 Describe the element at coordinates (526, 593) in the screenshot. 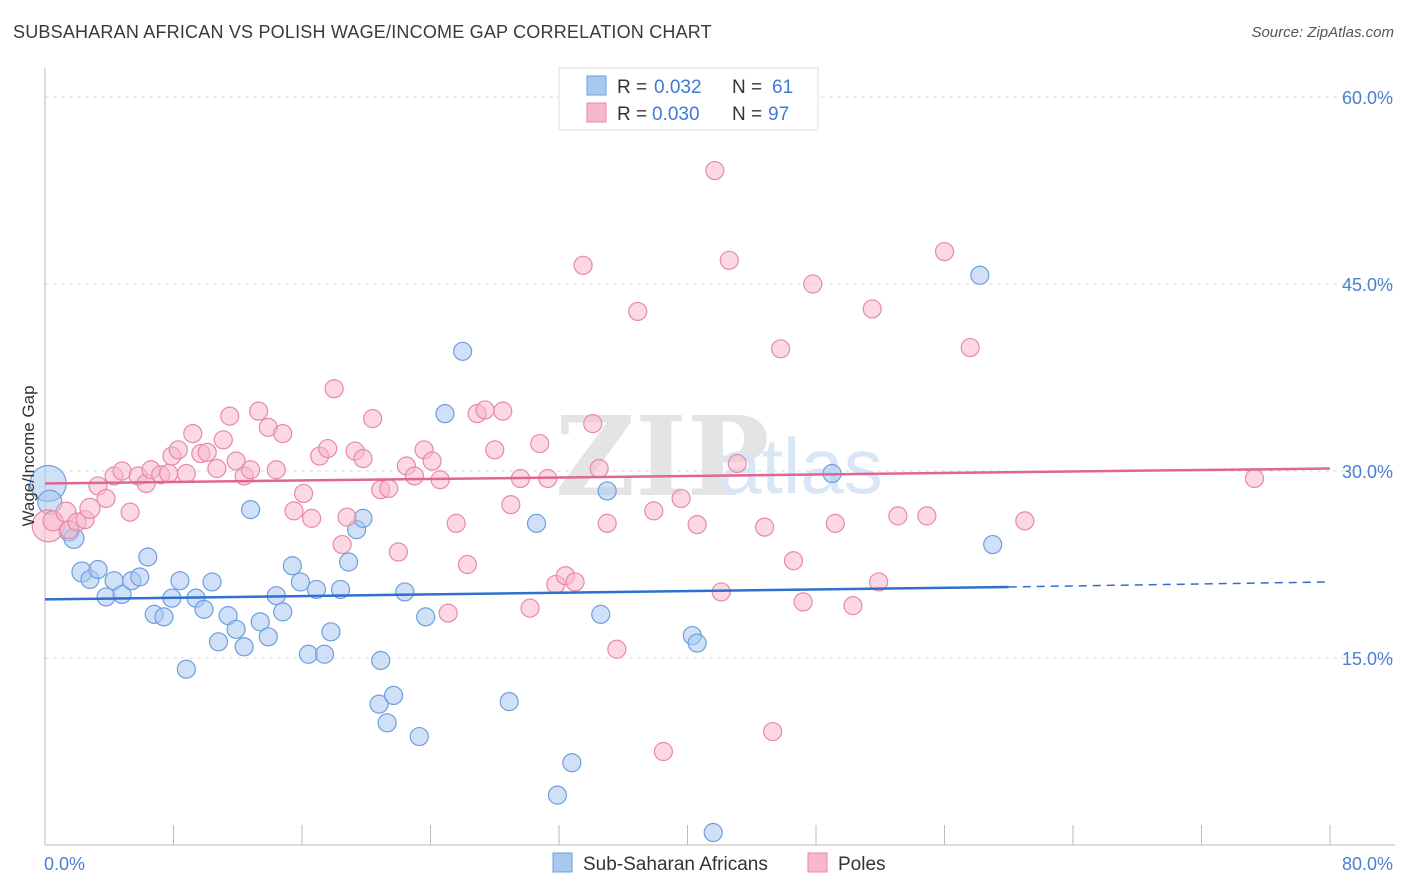

I see `sub-saharan-trend-line` at that location.